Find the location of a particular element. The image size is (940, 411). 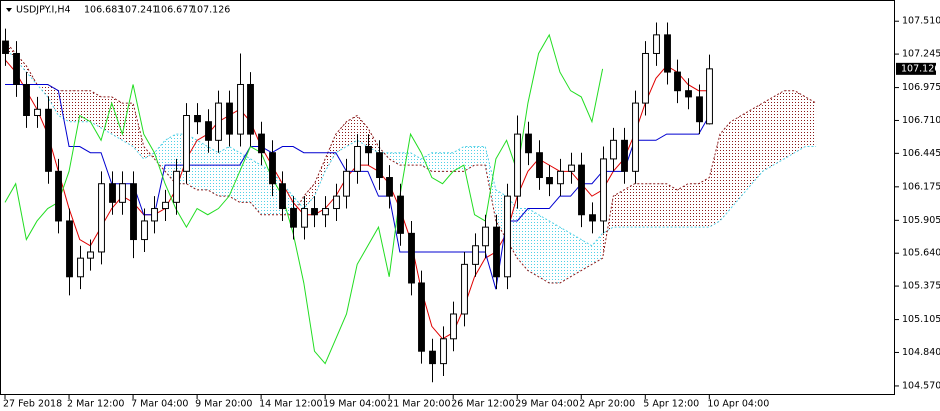

x-tick-label: 10 Apr 04:00 is located at coordinates (738, 404).